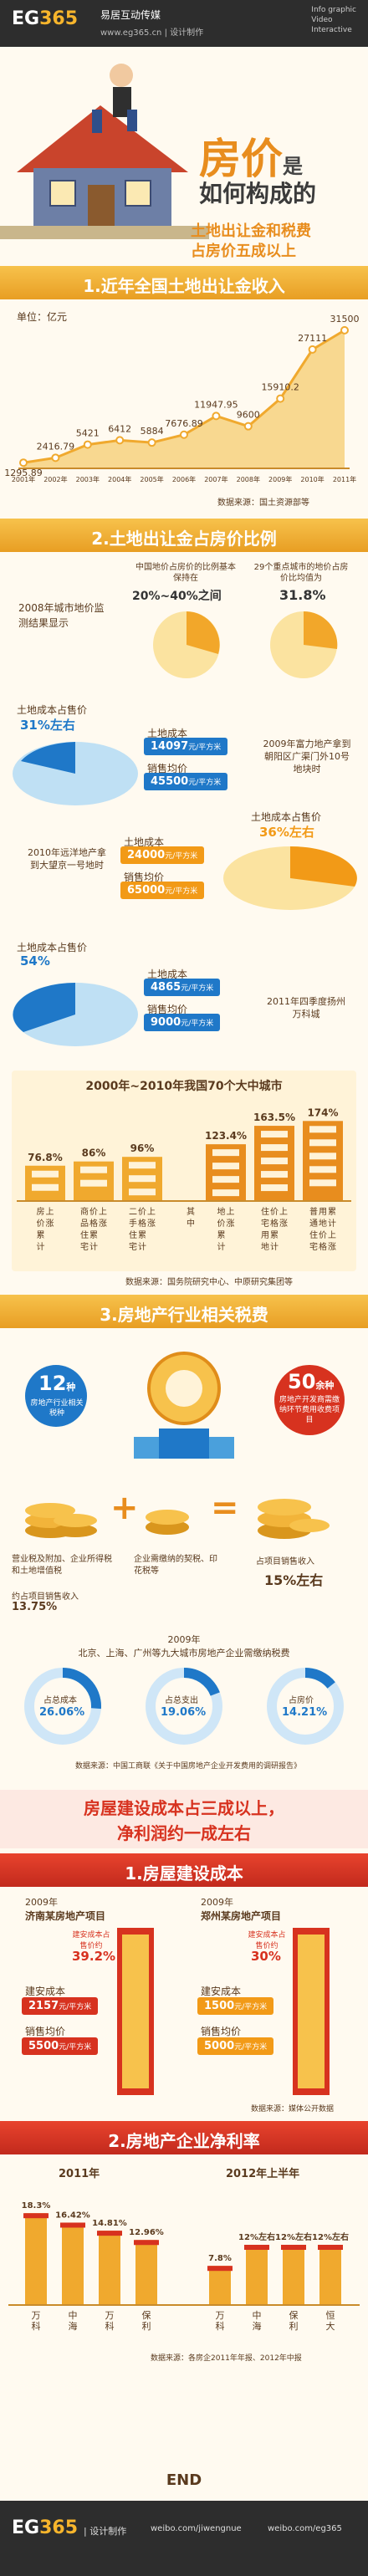 The height and width of the screenshot is (2576, 368). What do you see at coordinates (184, 1706) in the screenshot?
I see `tax-rings` at bounding box center [184, 1706].